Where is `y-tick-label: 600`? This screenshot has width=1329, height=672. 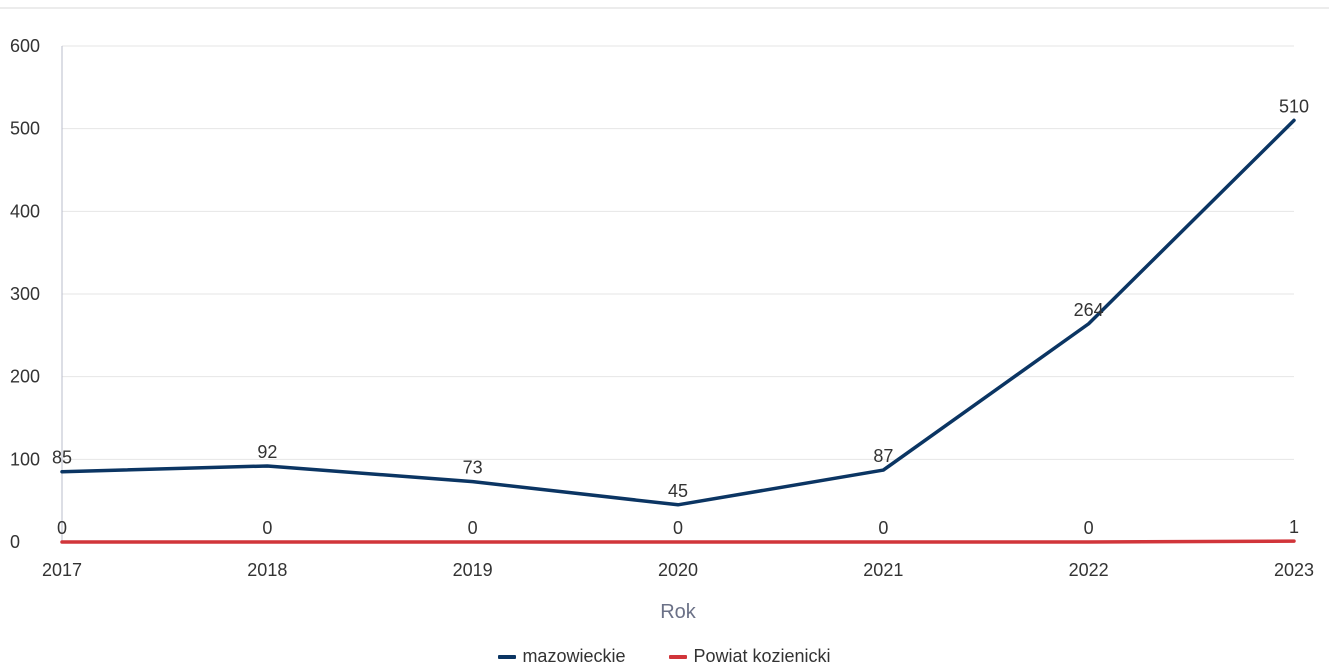 y-tick-label: 600 is located at coordinates (25, 46).